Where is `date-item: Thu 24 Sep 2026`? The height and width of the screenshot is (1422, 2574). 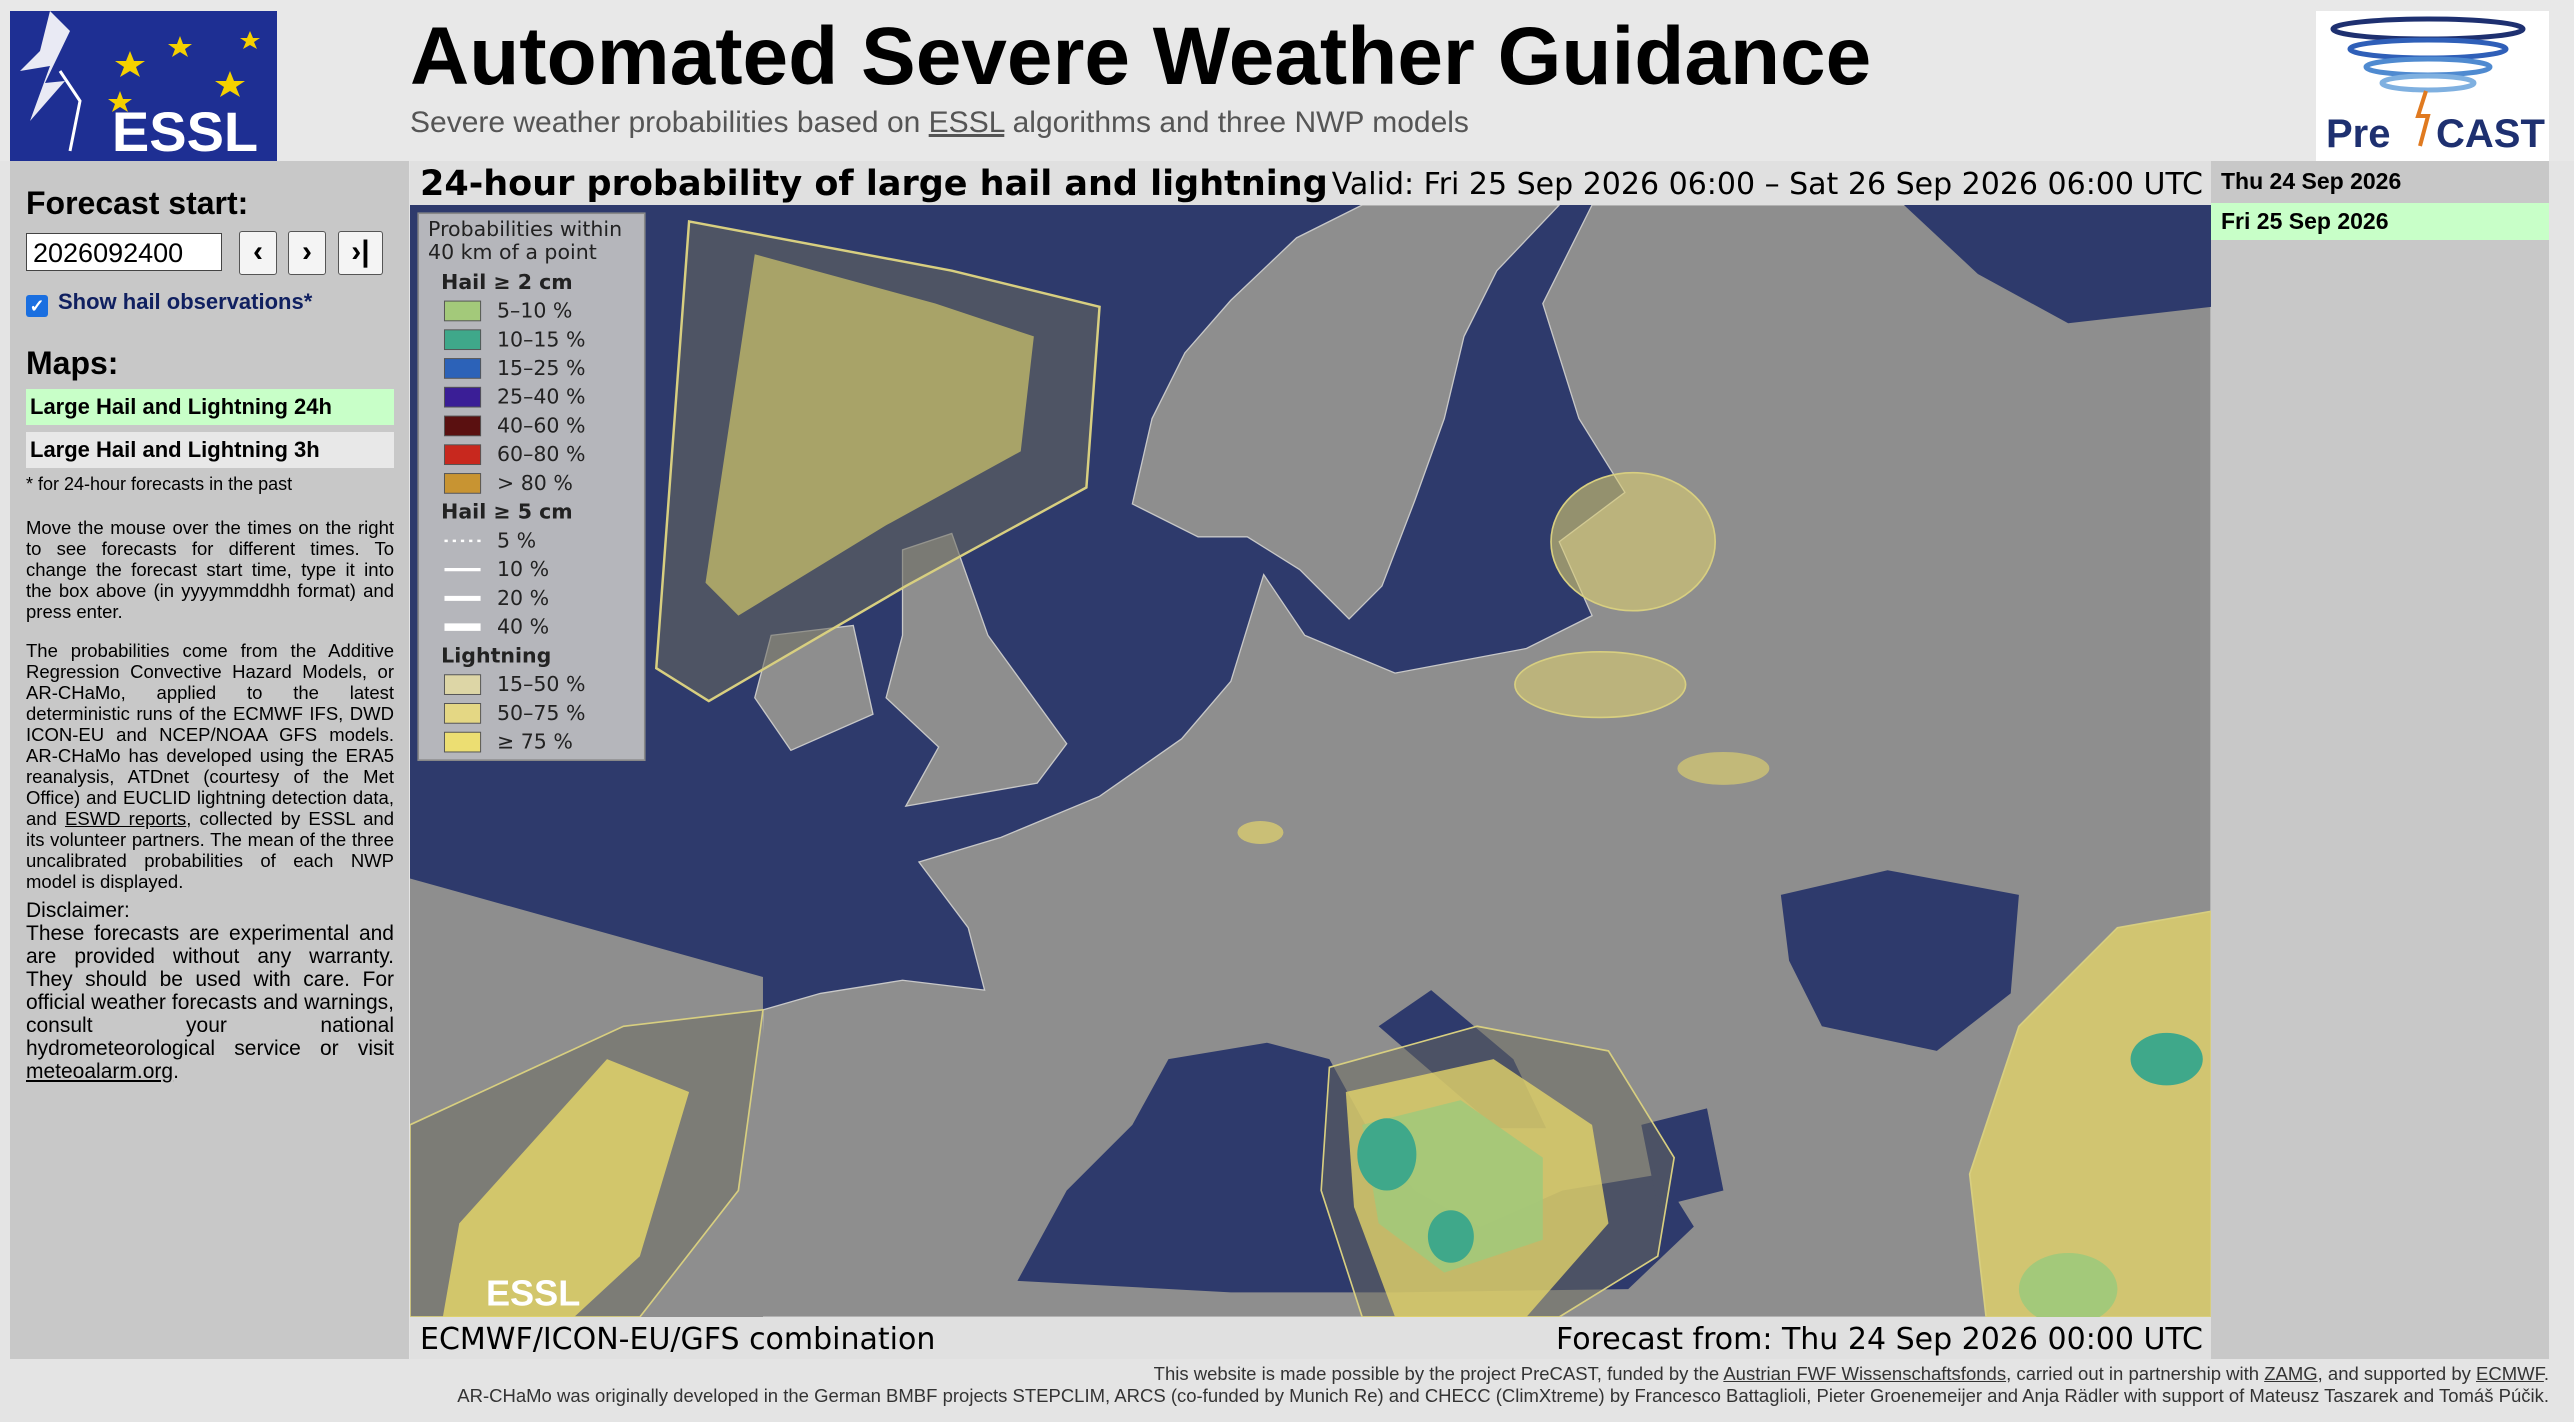
date-item: Thu 24 Sep 2026 is located at coordinates (2311, 181).